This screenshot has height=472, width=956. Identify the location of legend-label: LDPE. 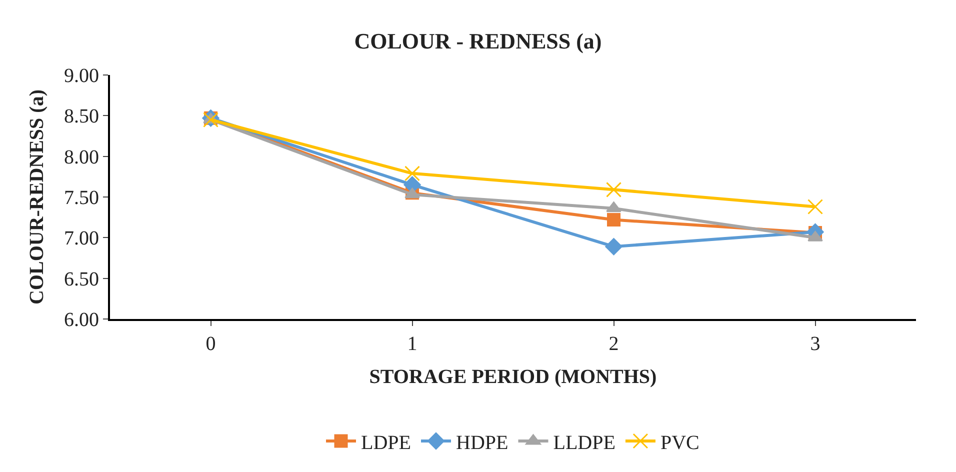
(386, 443).